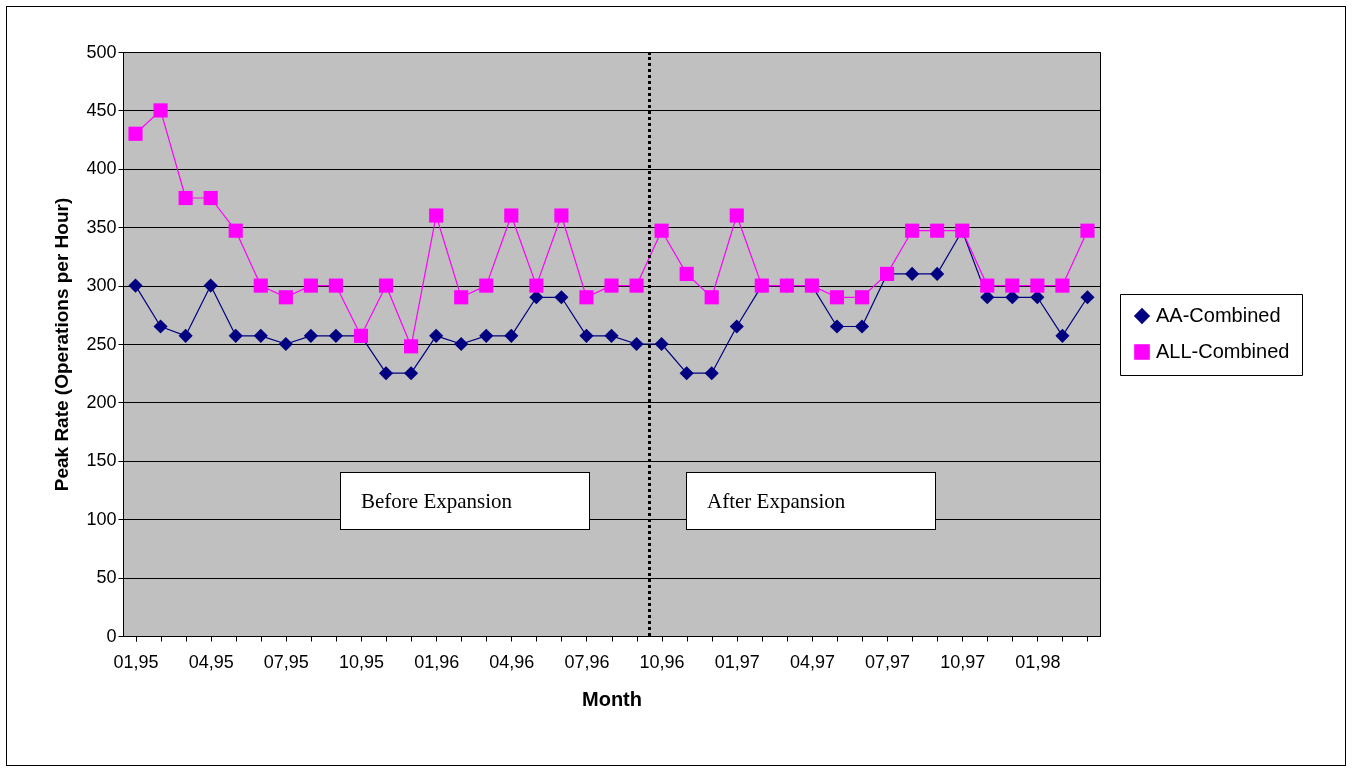  I want to click on y-tick-label: 150, so click(101, 460).